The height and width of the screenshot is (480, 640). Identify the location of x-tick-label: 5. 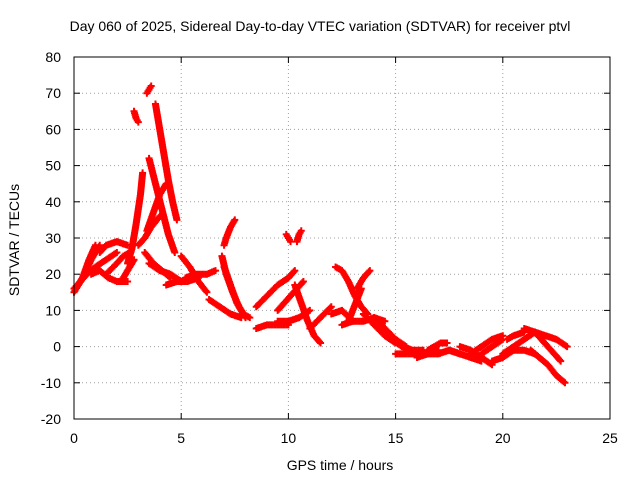
(181, 438).